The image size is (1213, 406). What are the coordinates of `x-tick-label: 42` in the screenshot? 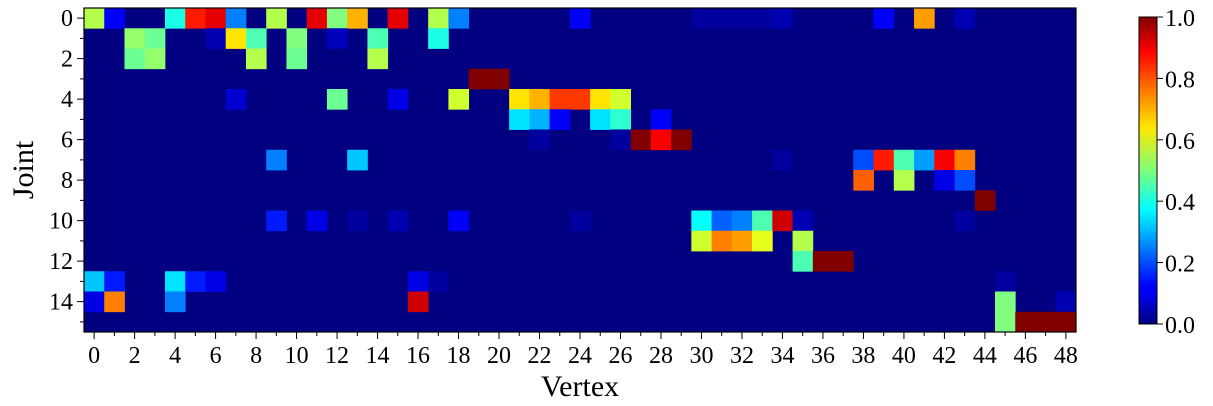 It's located at (944, 356).